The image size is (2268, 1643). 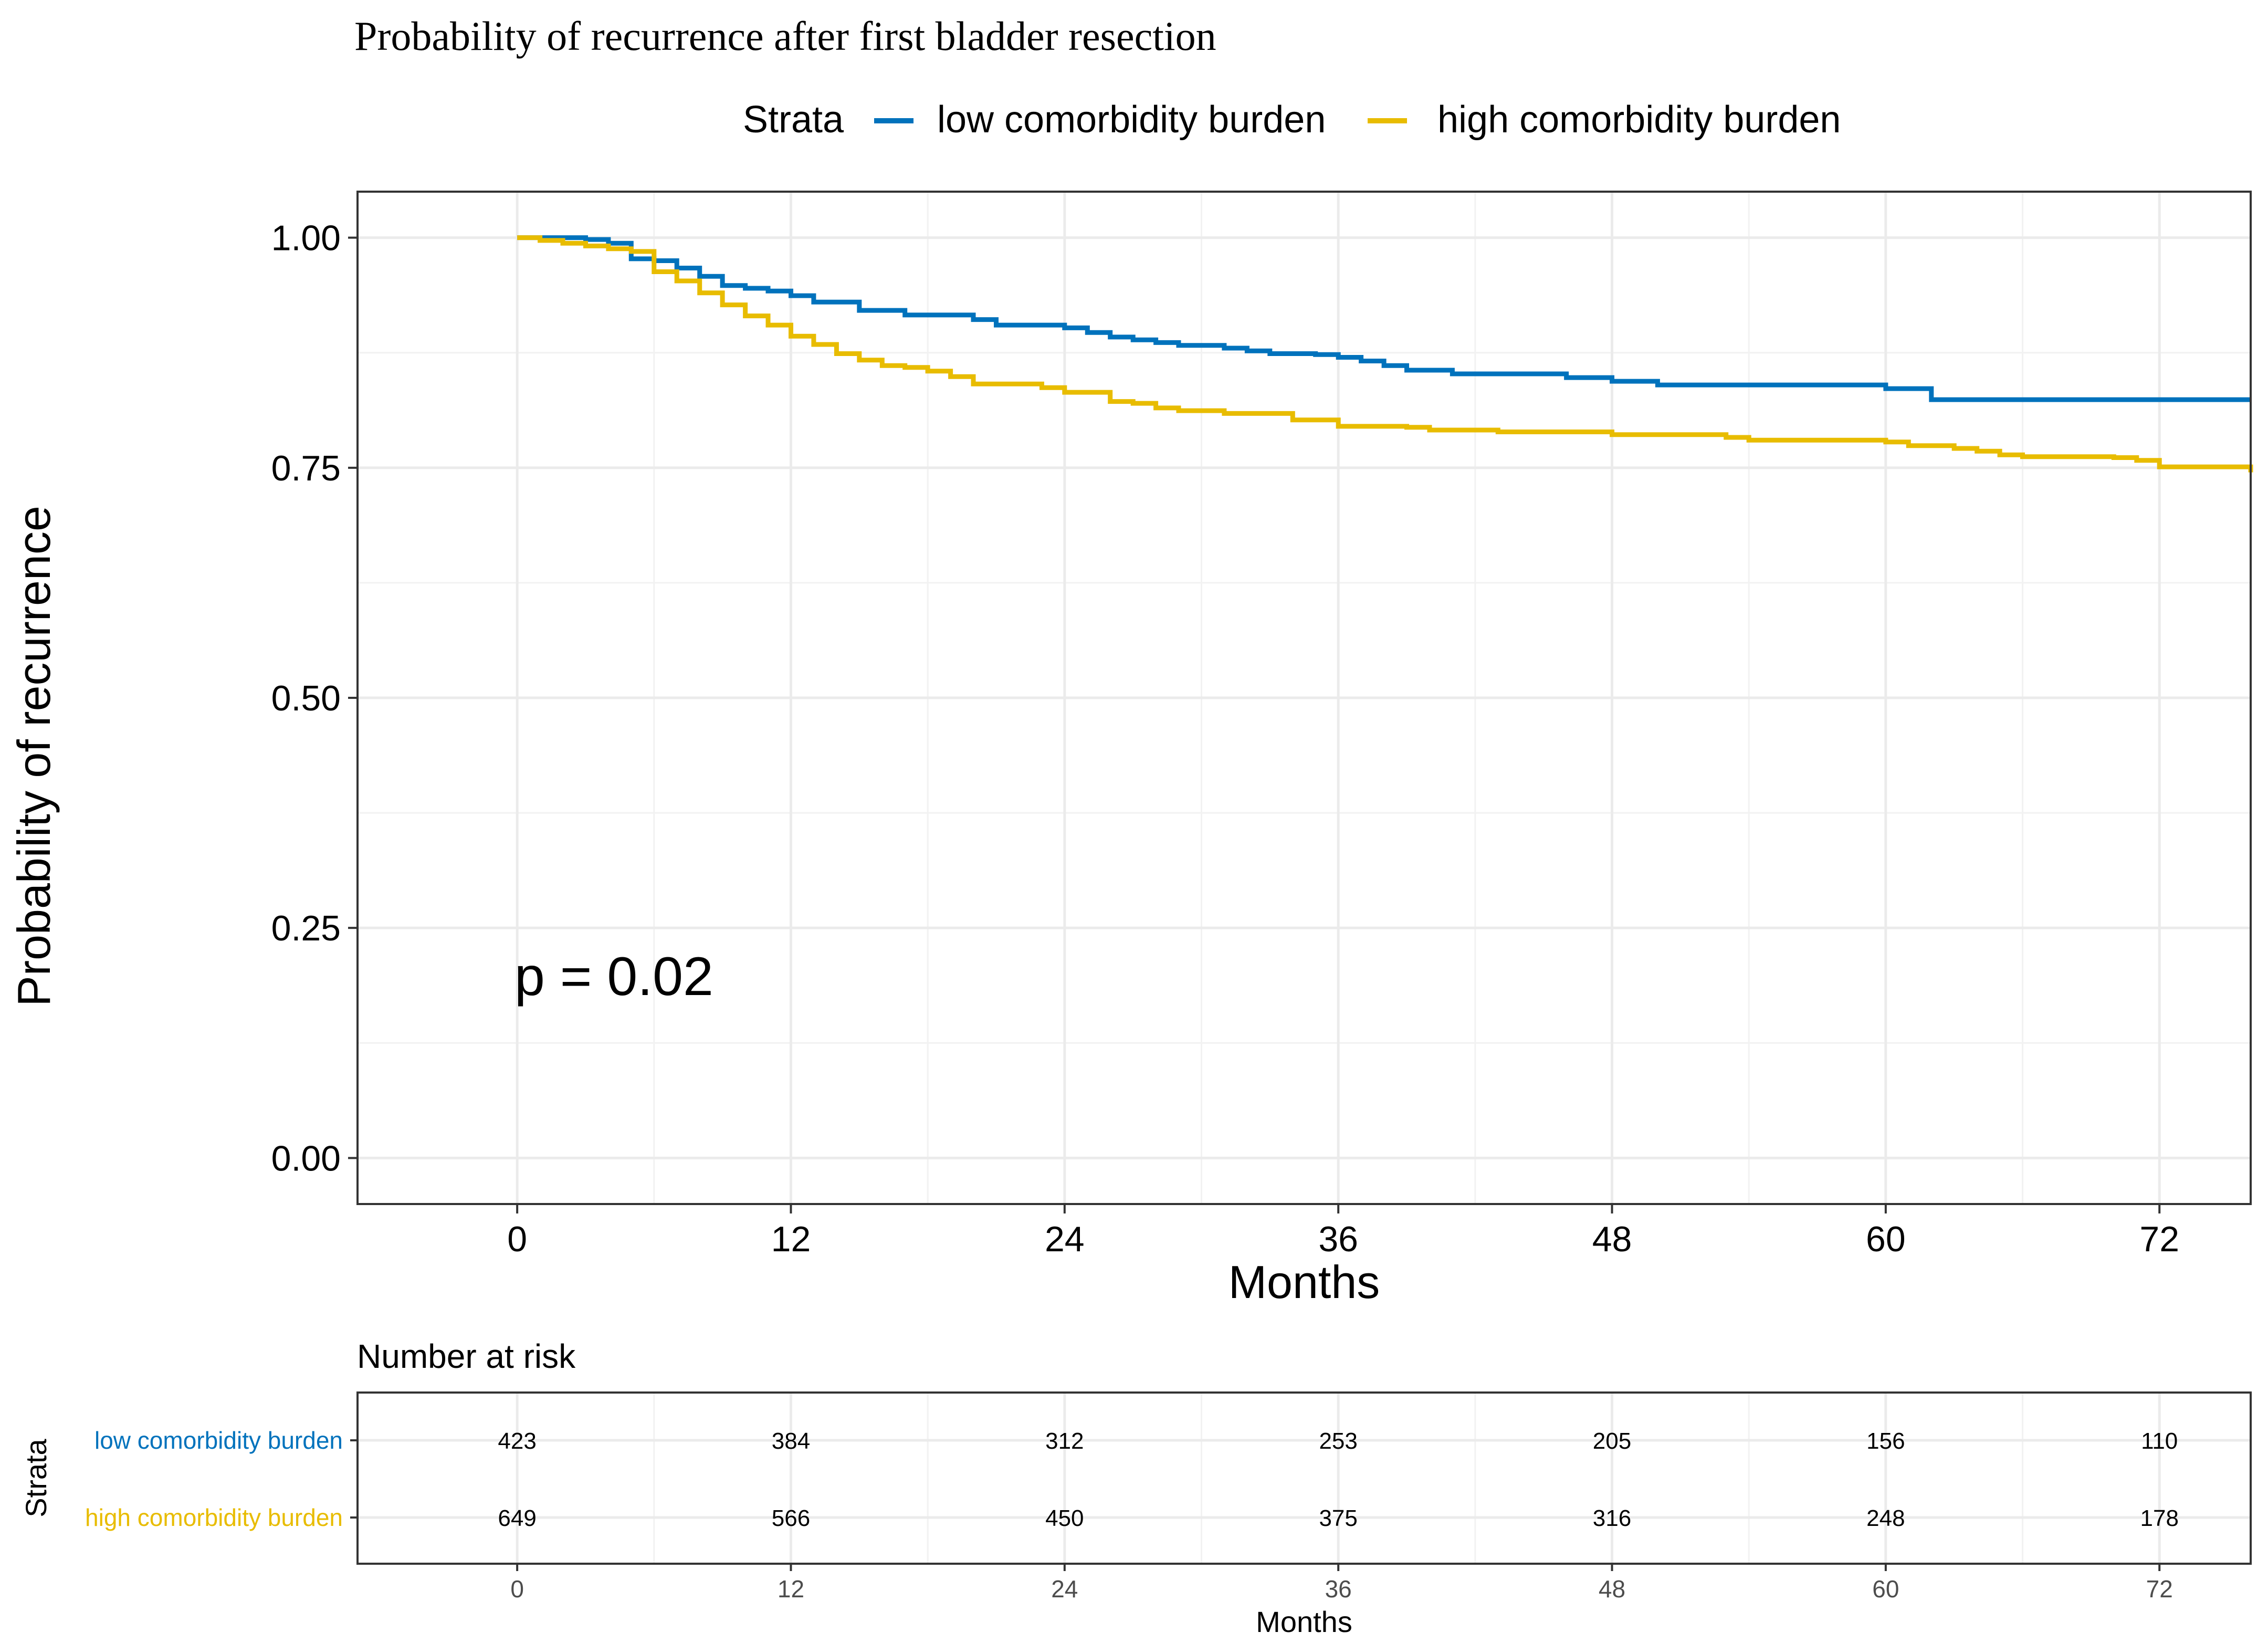 I want to click on y-axis-ticks: 0.00 0.25 0.50 0.75 1.00, so click(x=314, y=698).